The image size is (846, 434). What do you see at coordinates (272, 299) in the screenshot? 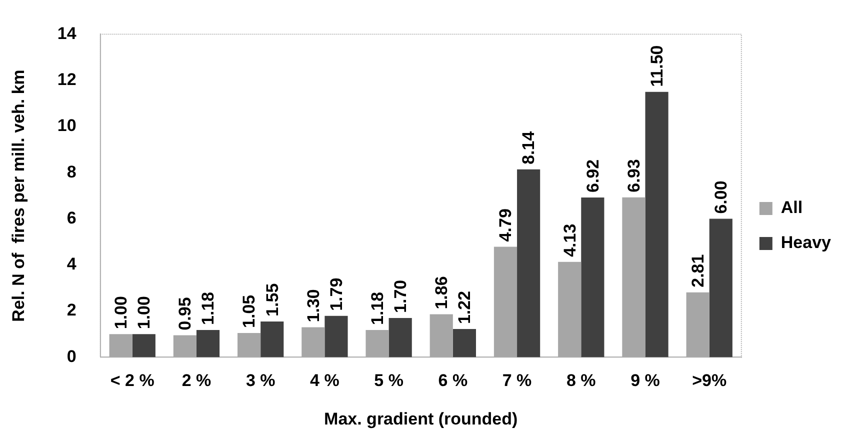
I see `data-label: 1.55` at bounding box center [272, 299].